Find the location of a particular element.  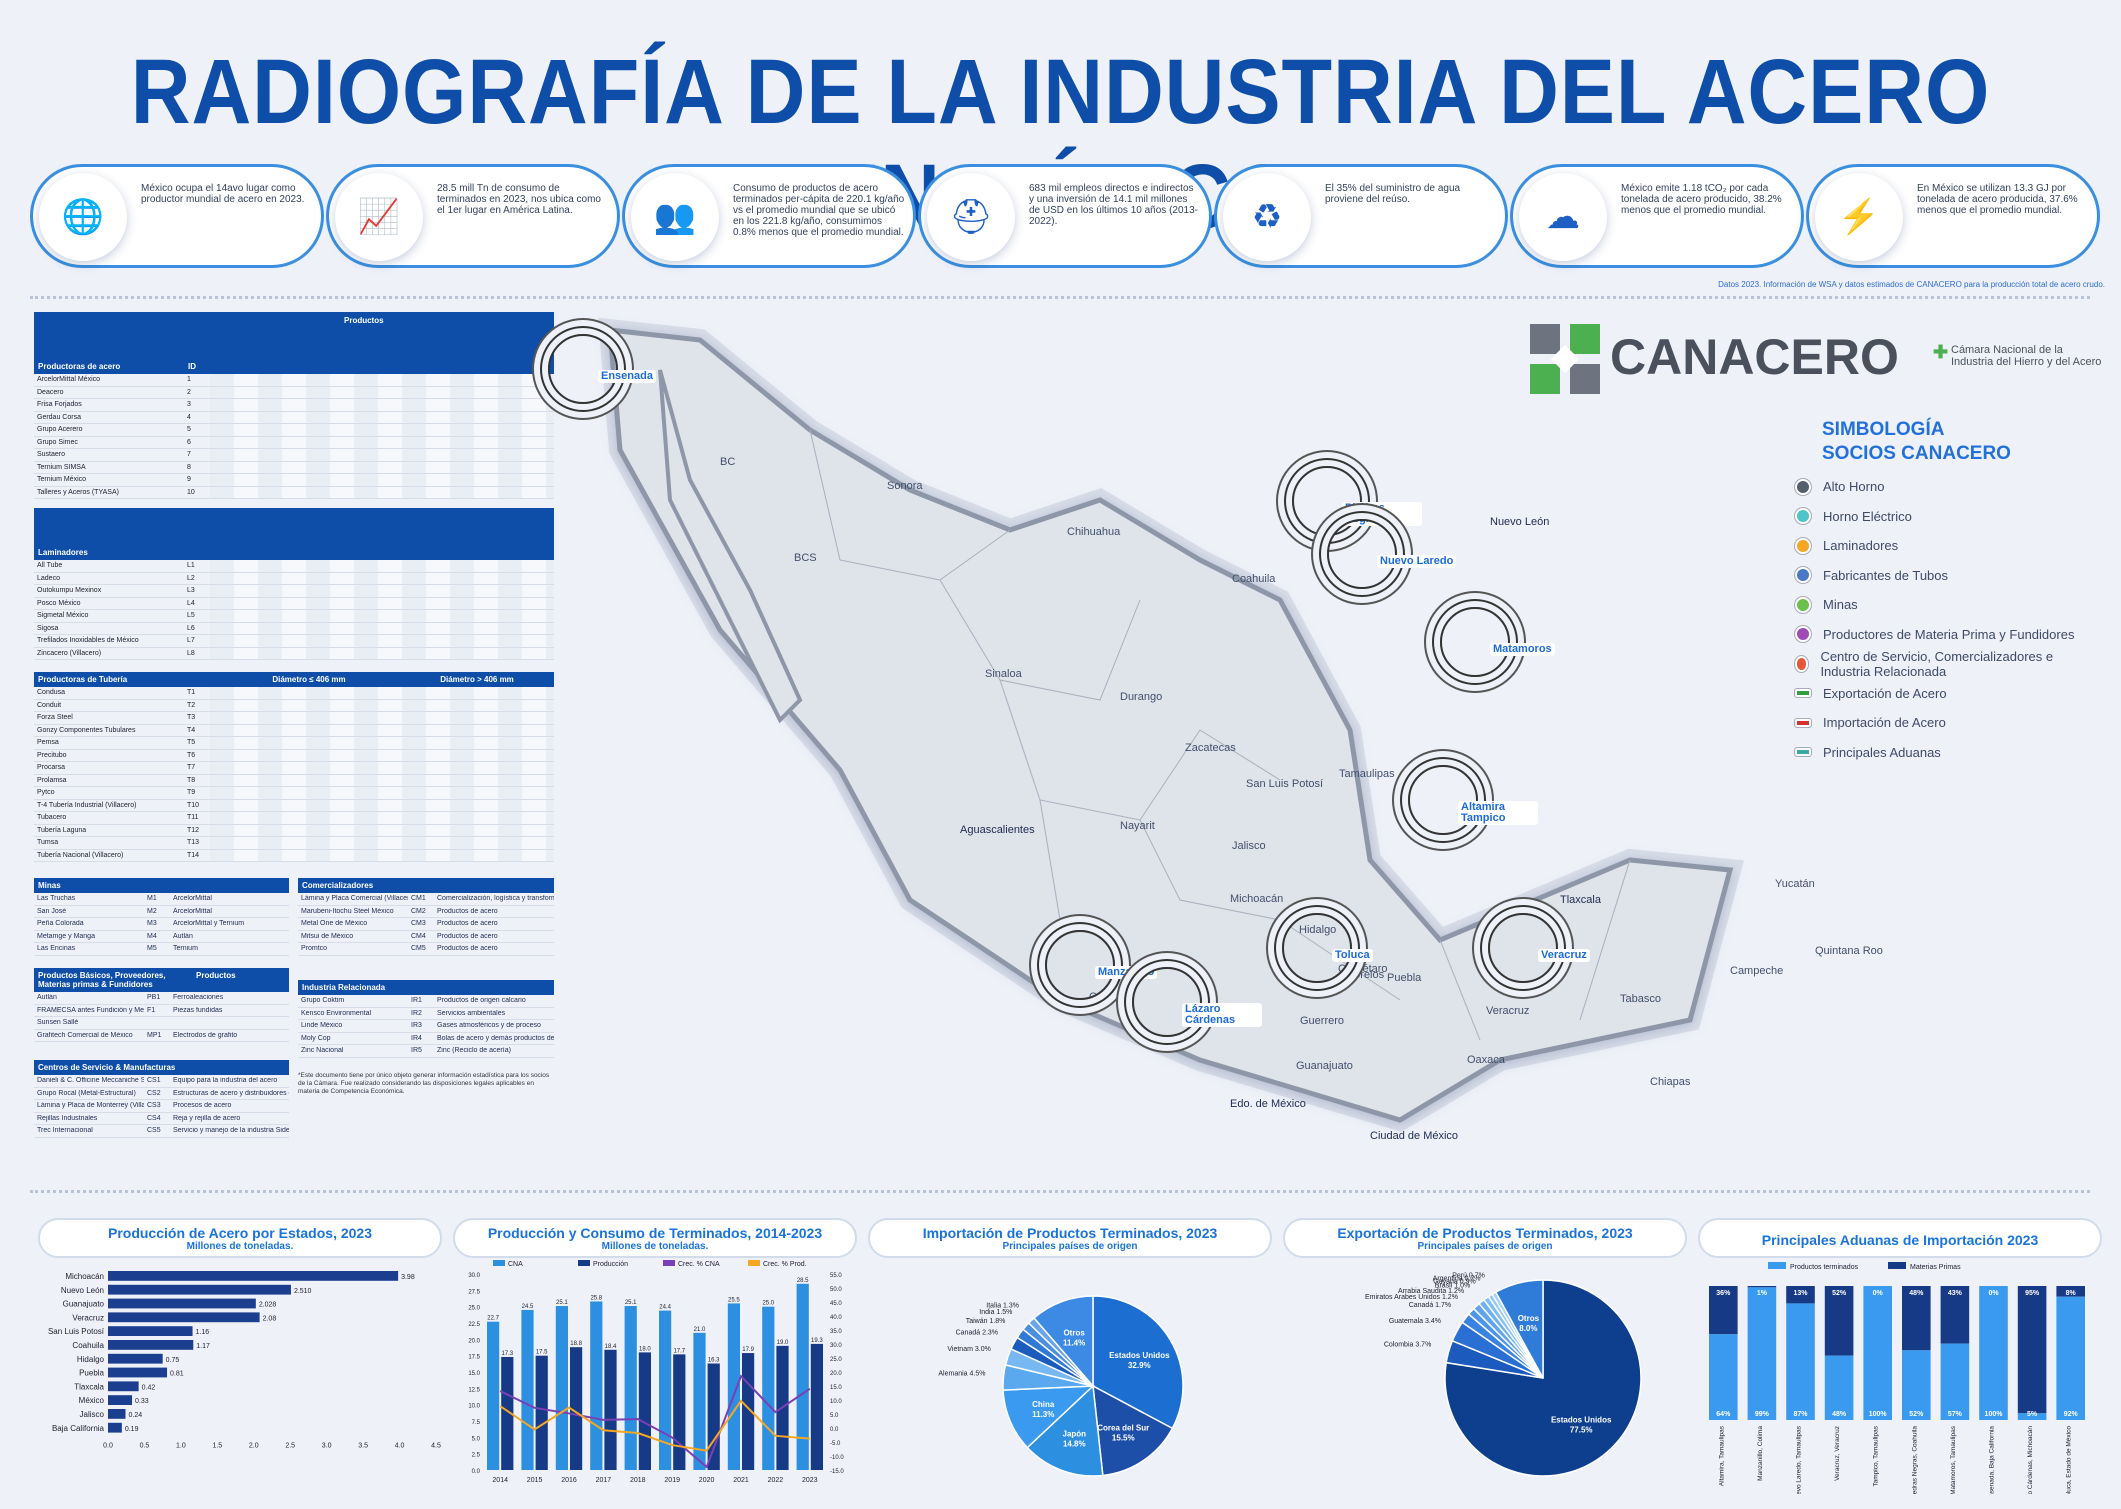

row-id: L7 is located at coordinates (191, 640).